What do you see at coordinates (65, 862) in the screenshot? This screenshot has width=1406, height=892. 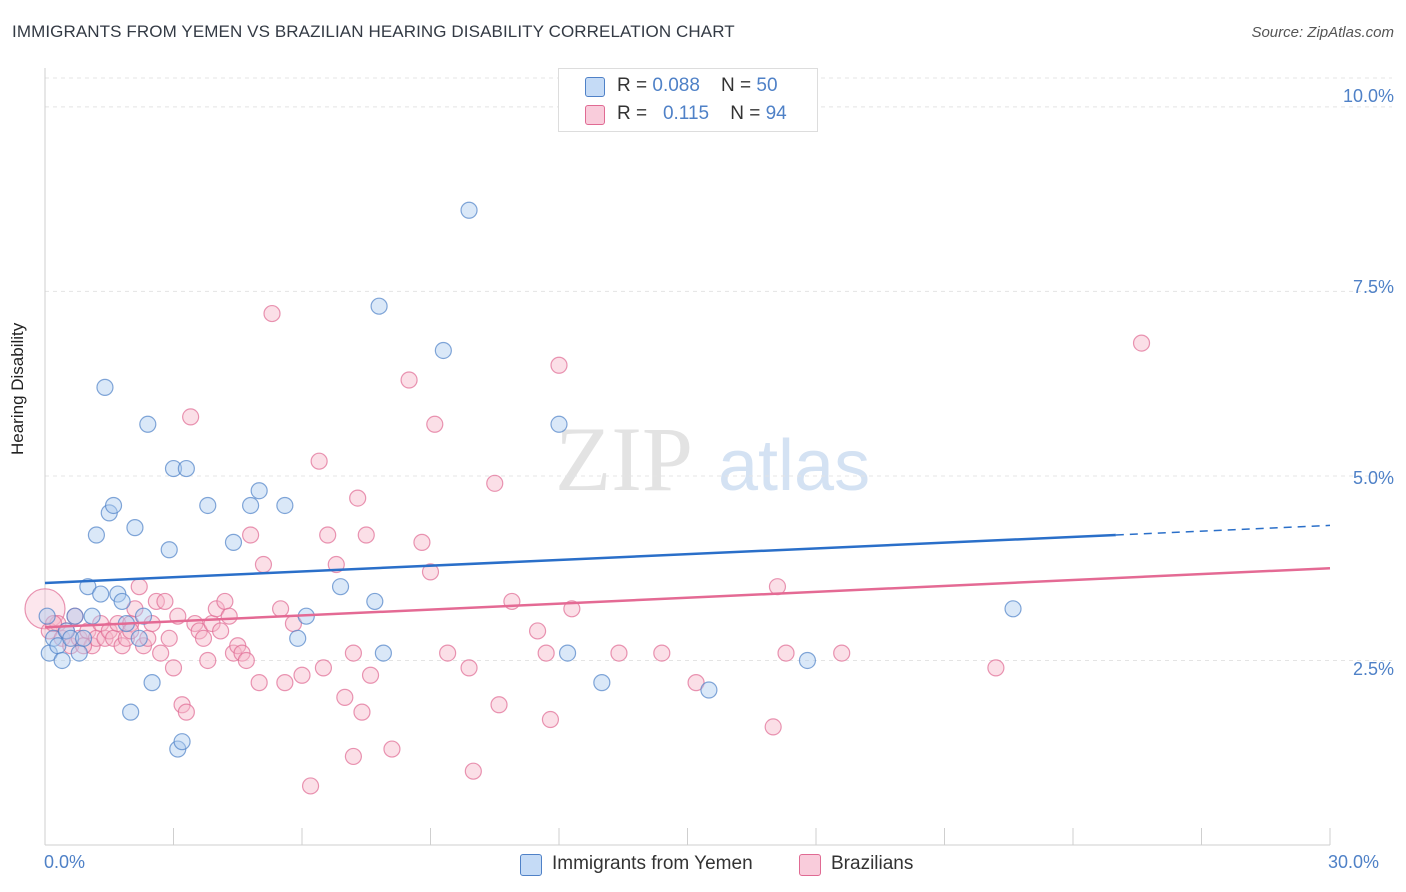 I see `x-tick-label: 0.0%` at bounding box center [65, 862].